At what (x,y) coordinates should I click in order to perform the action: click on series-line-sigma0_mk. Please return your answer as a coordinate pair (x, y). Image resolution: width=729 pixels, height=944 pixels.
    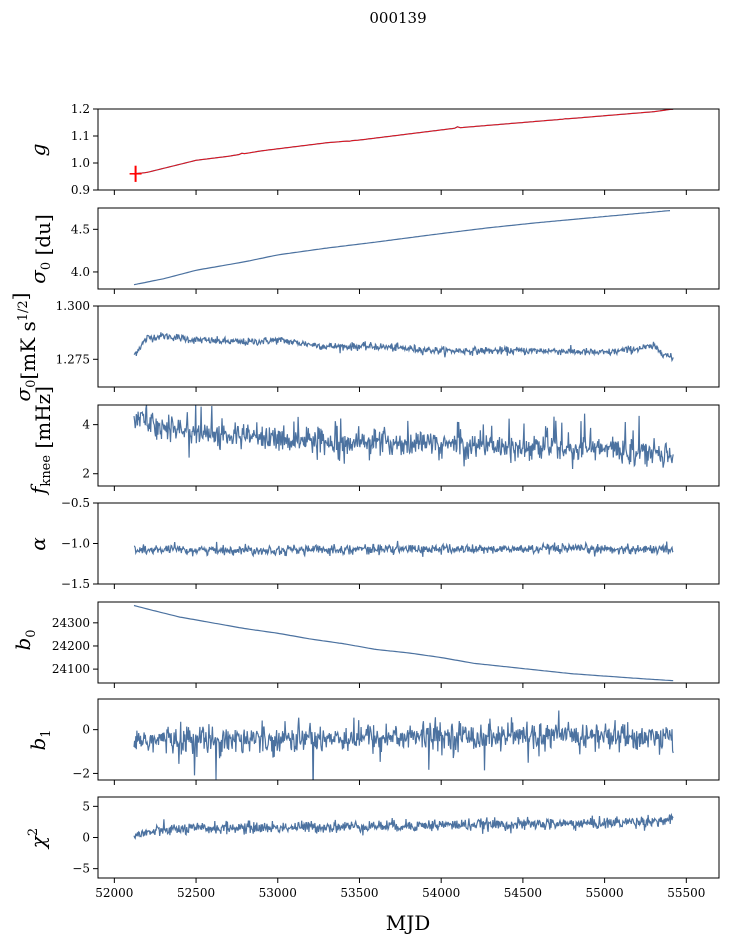
    Looking at the image, I should click on (403, 347).